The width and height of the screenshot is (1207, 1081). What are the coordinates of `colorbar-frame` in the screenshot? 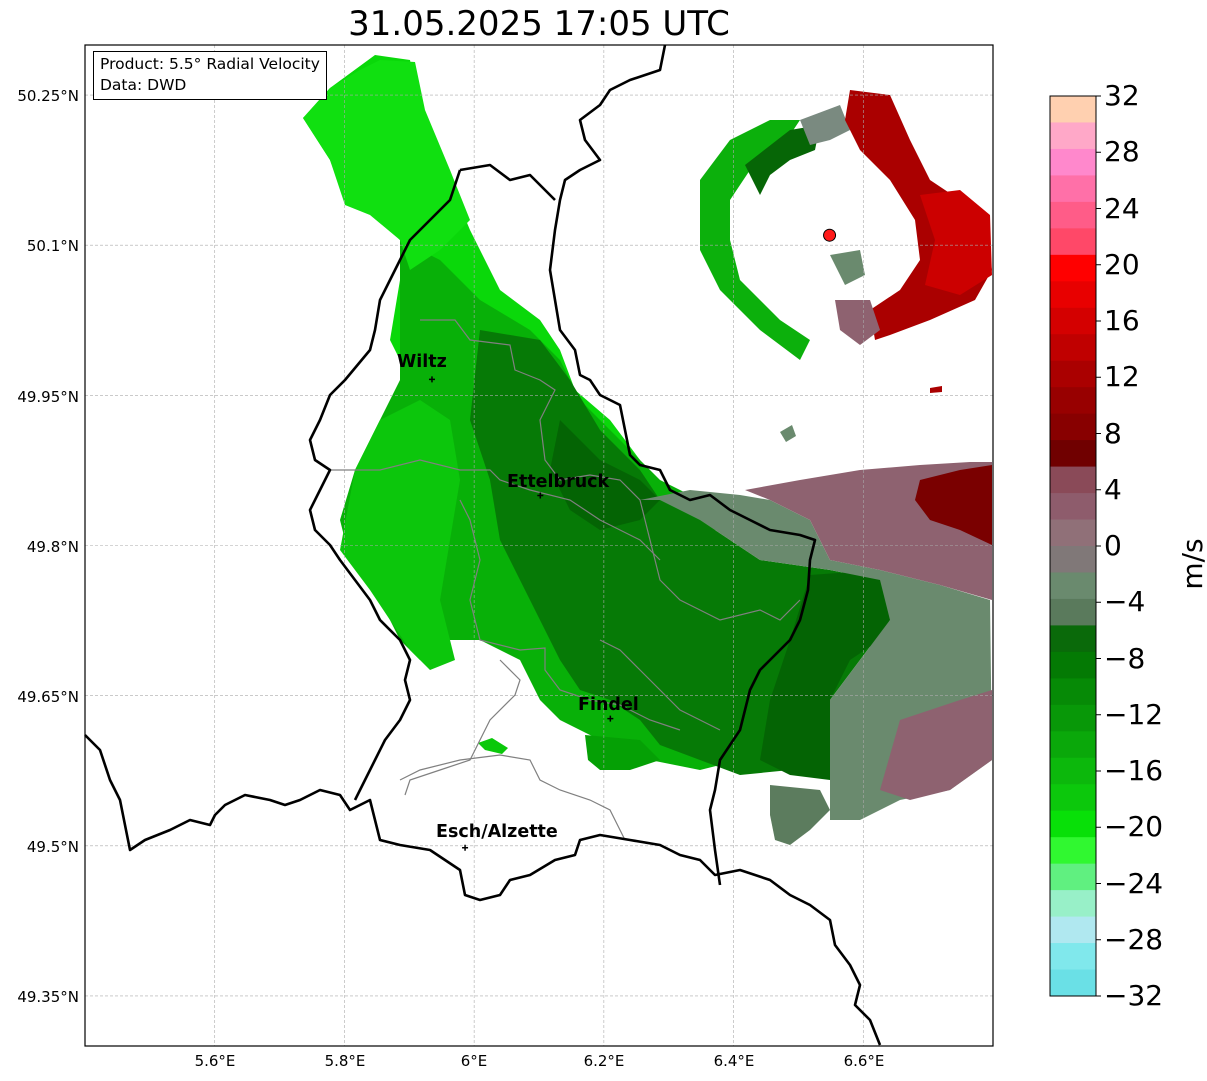 It's located at (1073, 546).